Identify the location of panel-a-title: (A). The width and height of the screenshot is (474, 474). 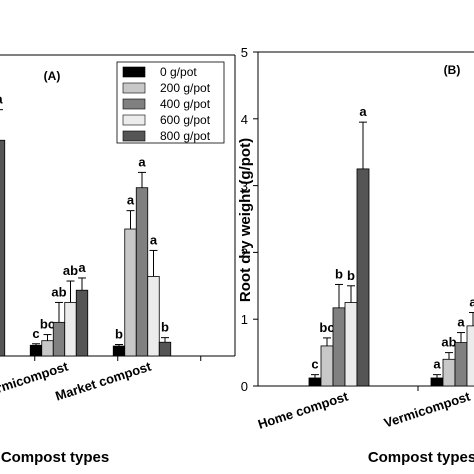
(52, 76).